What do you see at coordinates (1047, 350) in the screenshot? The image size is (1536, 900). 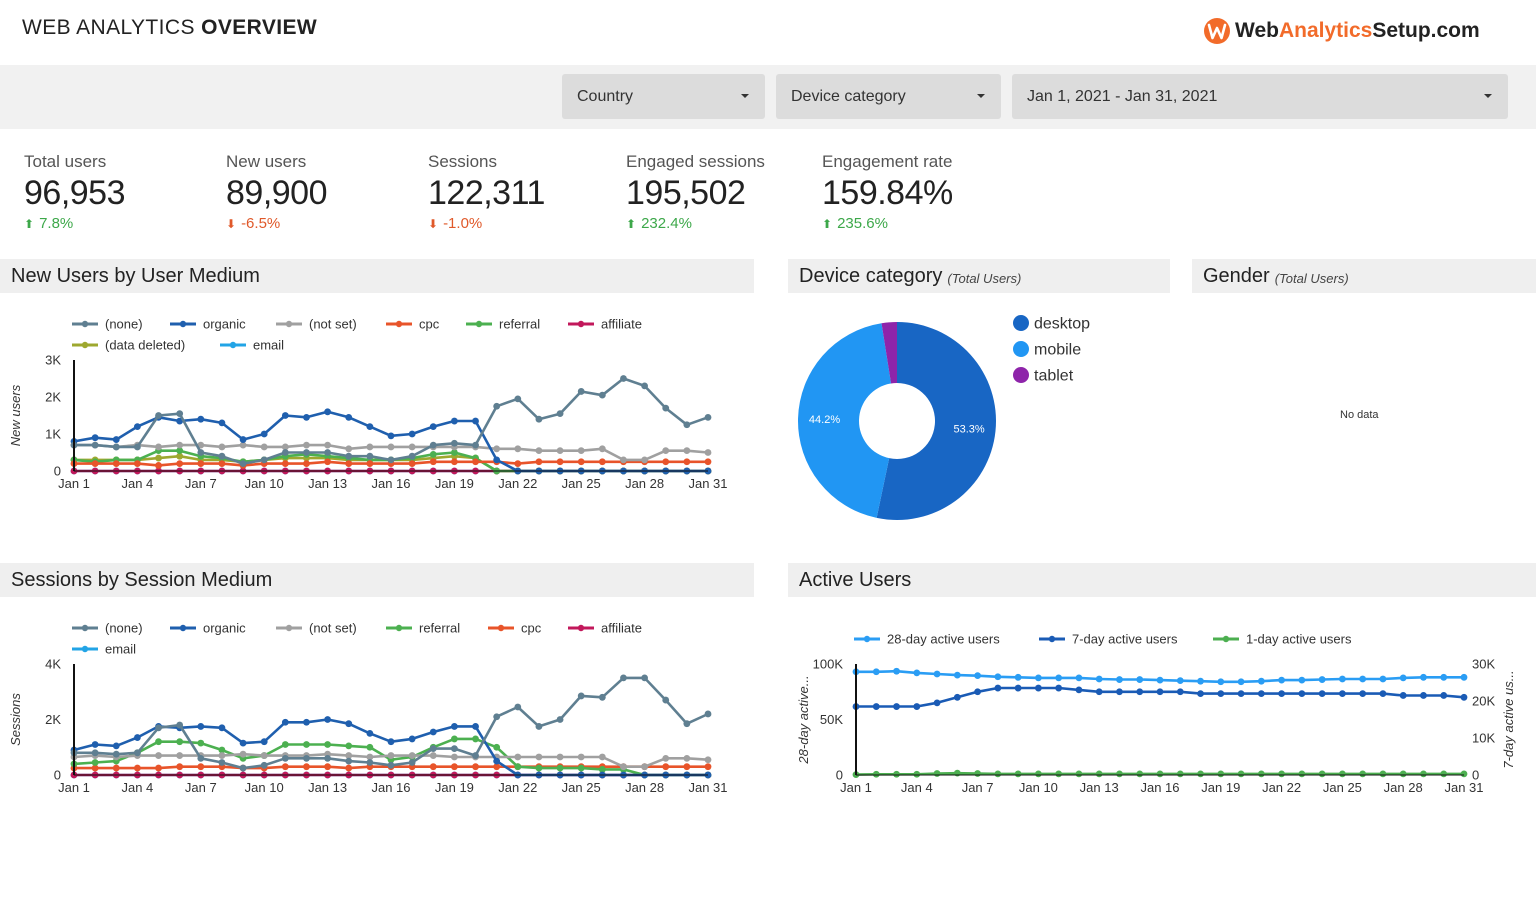 I see `legend-item-mobile: mobile` at bounding box center [1047, 350].